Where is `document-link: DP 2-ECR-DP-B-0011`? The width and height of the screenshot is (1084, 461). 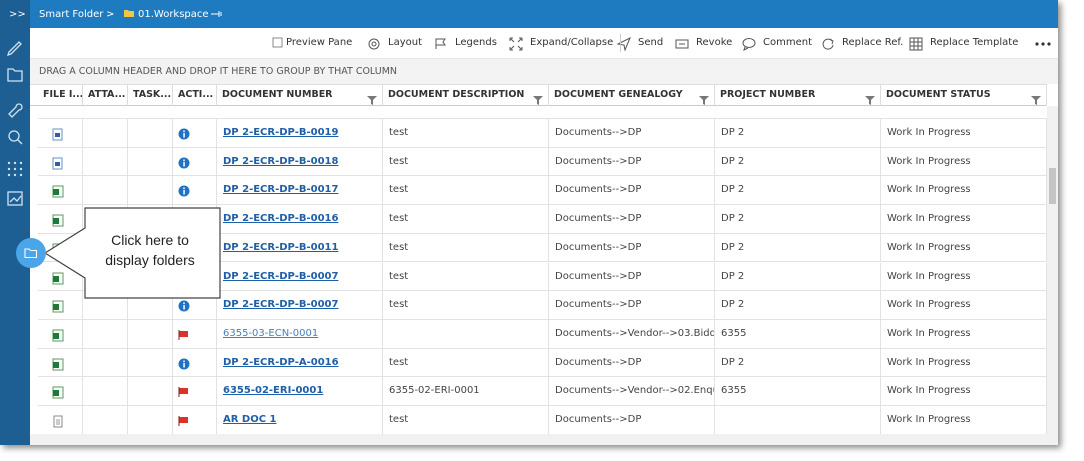 document-link: DP 2-ECR-DP-B-0011 is located at coordinates (281, 247).